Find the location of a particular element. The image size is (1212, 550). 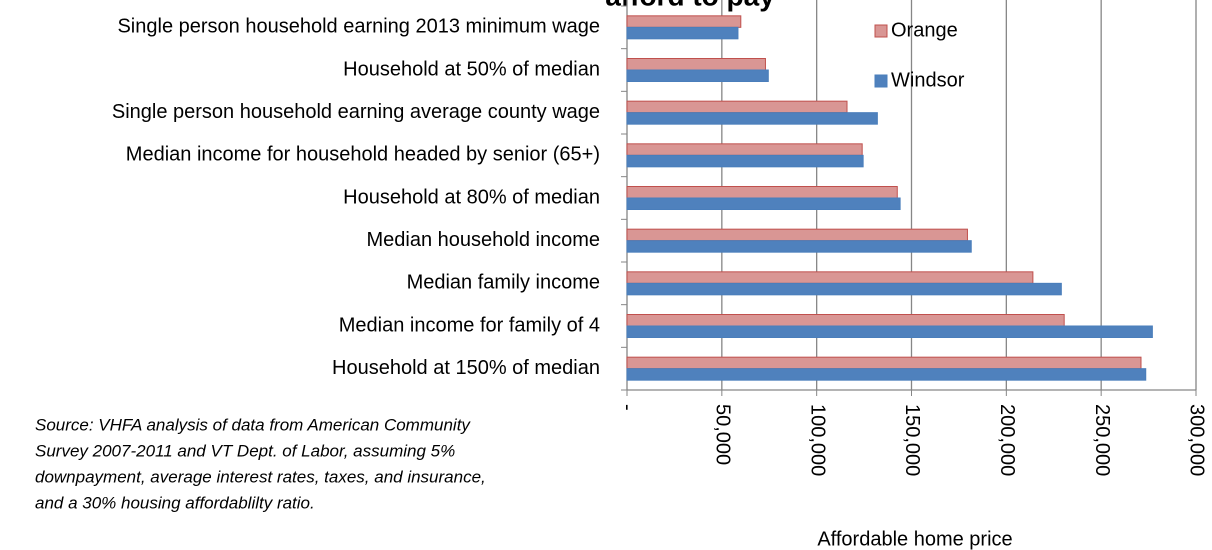

source-note: and a 30% housing affordablilty ratio. is located at coordinates (175, 502).